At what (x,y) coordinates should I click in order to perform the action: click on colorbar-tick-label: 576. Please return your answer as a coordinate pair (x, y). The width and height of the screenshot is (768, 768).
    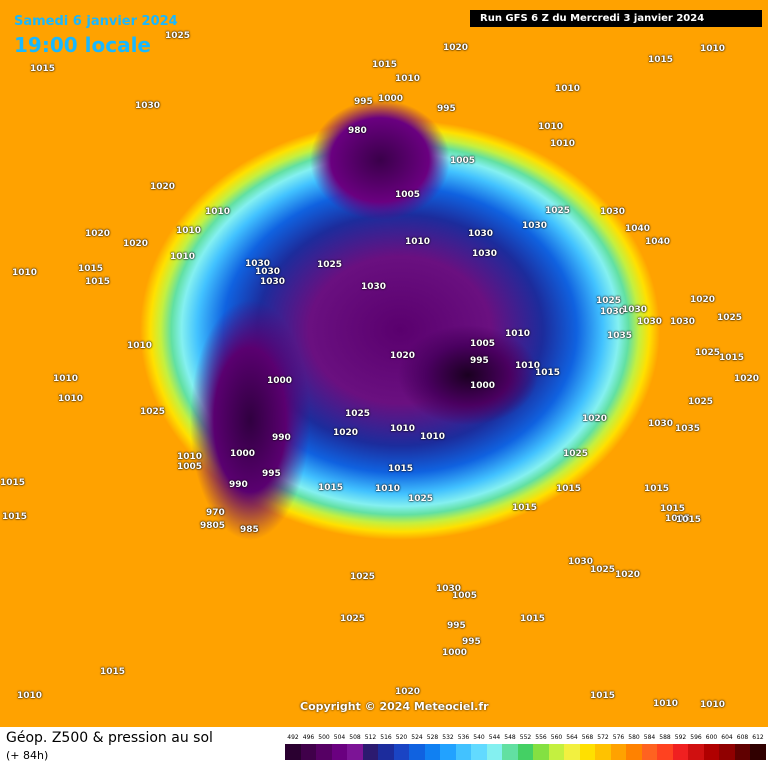
    Looking at the image, I should click on (618, 737).